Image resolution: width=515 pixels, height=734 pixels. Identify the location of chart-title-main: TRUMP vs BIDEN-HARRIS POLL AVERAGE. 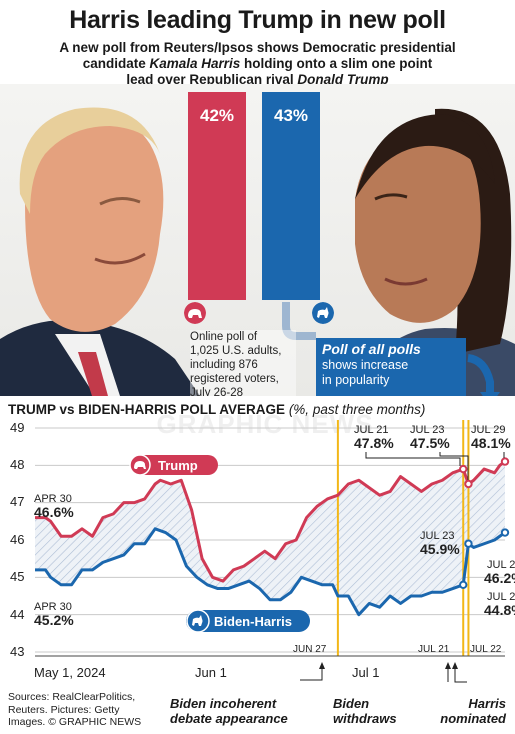
(147, 409).